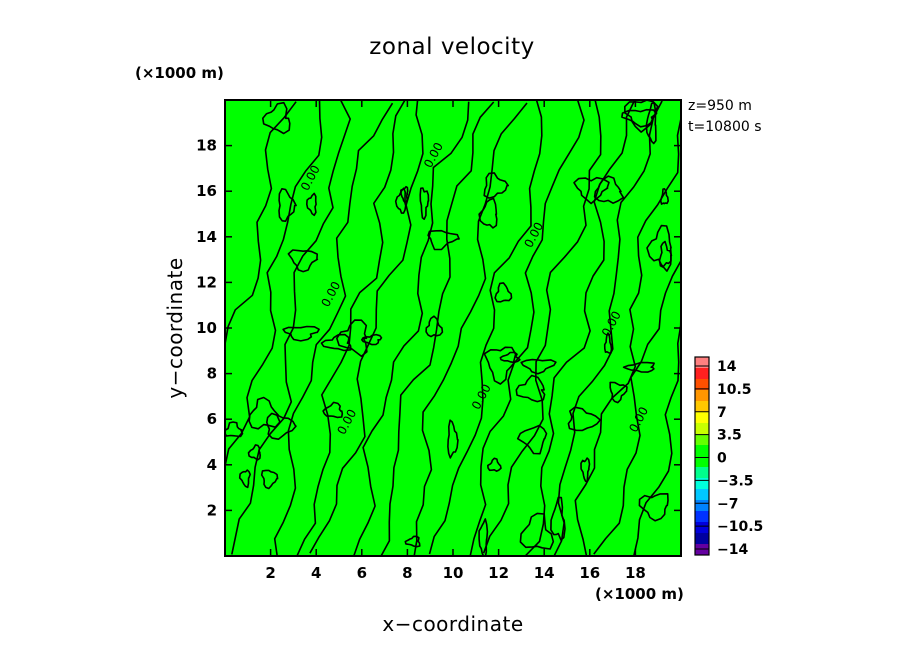 The image size is (904, 654). Describe the element at coordinates (212, 374) in the screenshot. I see `y-tick-label: 8` at that location.